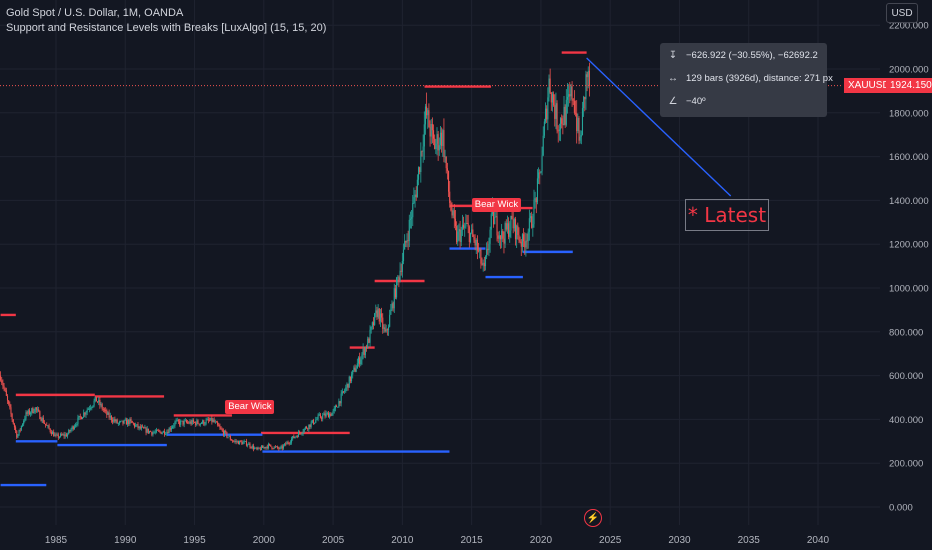 This screenshot has width=932, height=550. I want to click on lightning-icon: ⚡, so click(593, 518).